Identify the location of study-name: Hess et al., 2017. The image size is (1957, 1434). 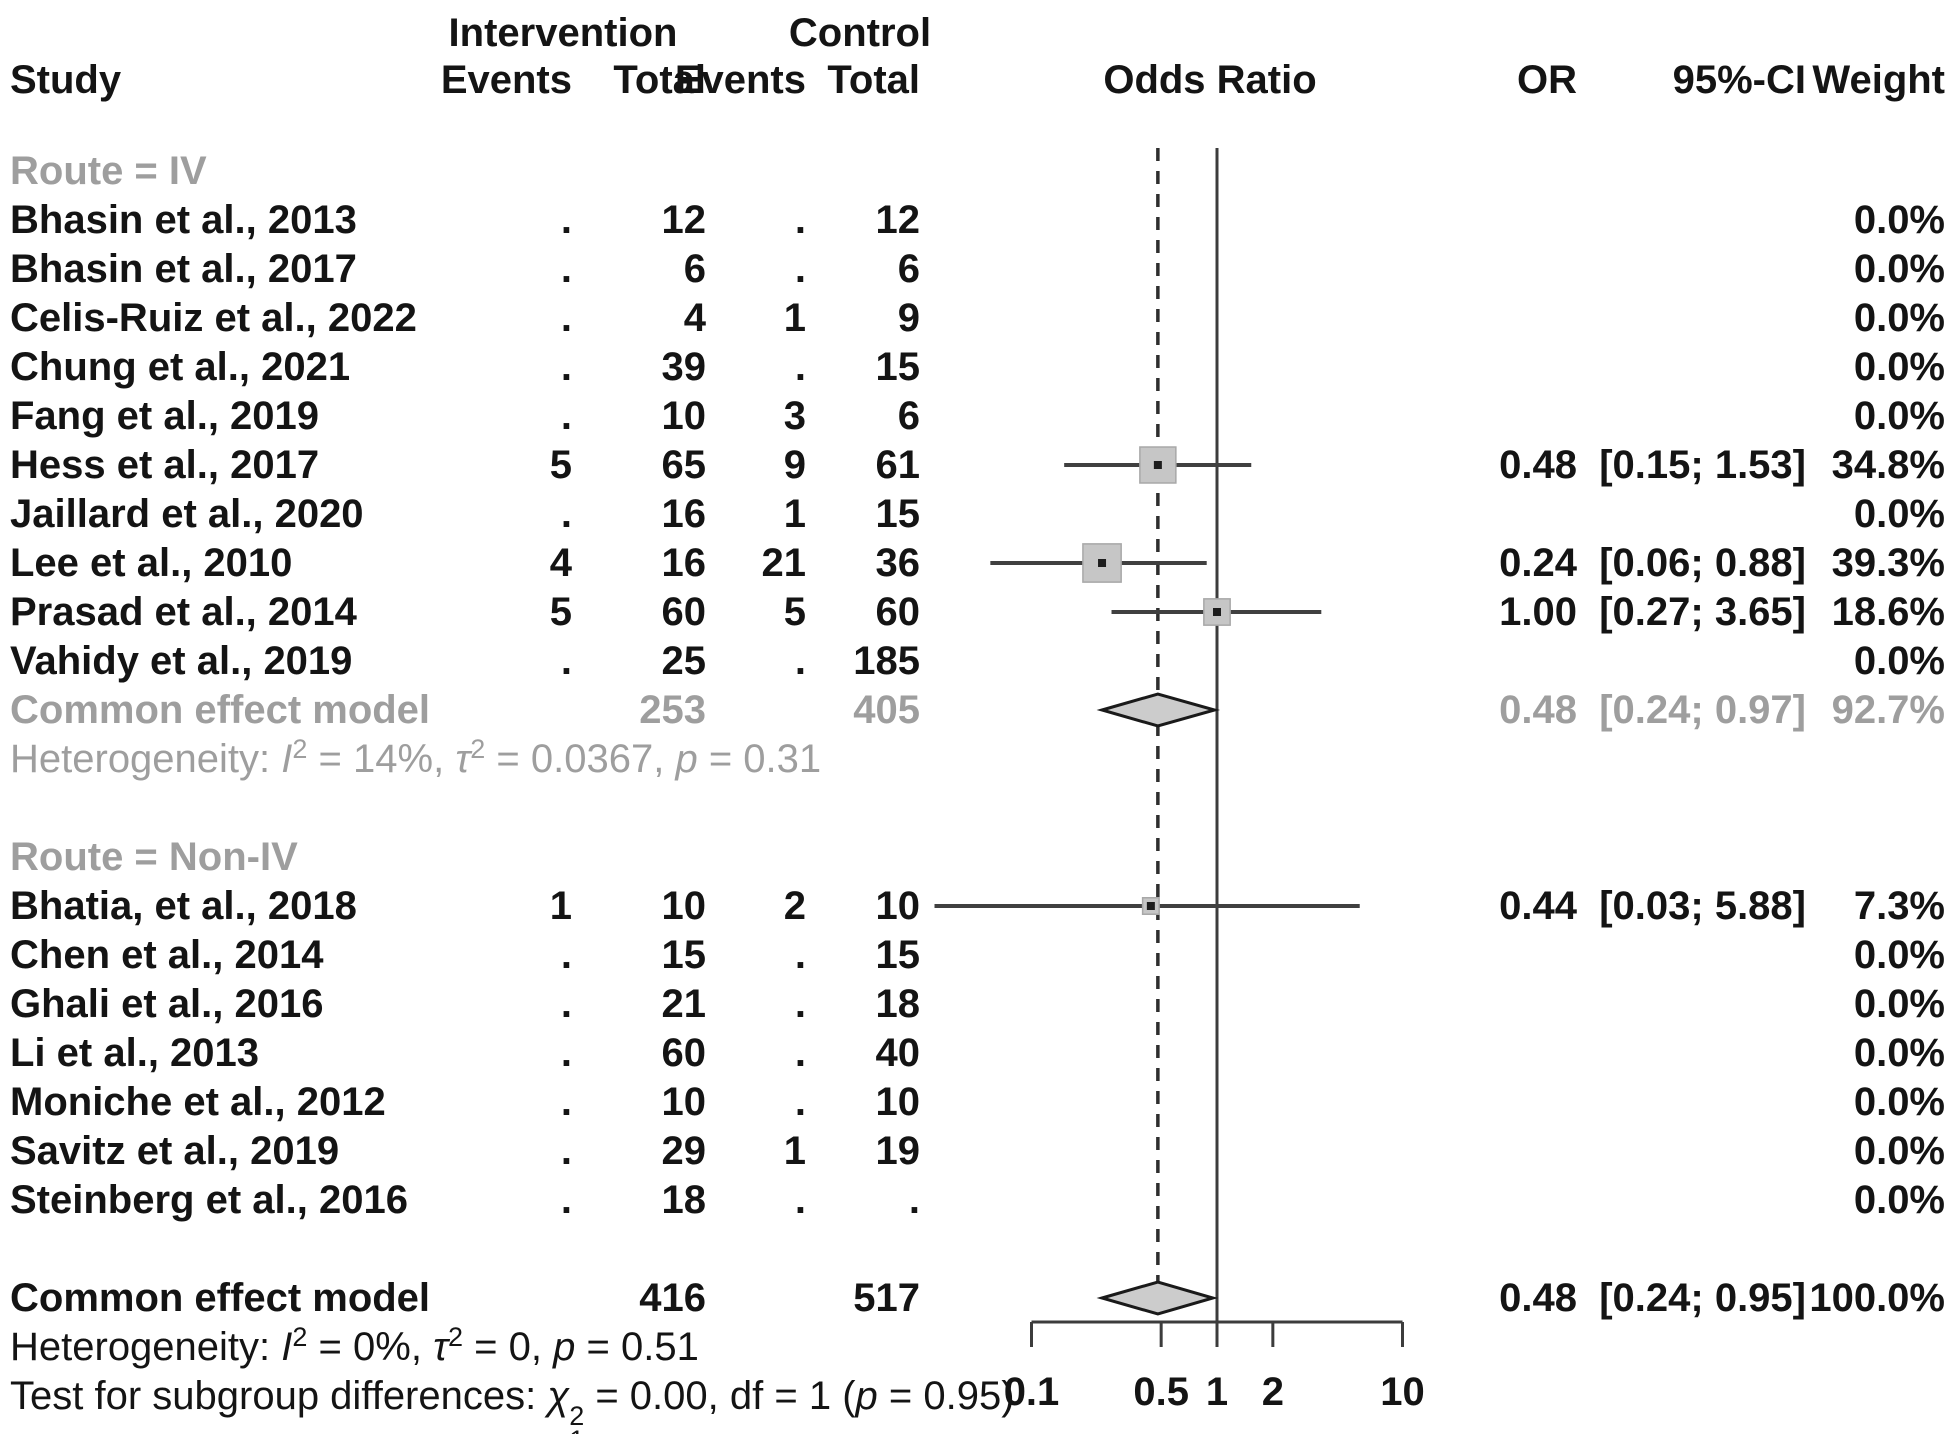
(165, 465).